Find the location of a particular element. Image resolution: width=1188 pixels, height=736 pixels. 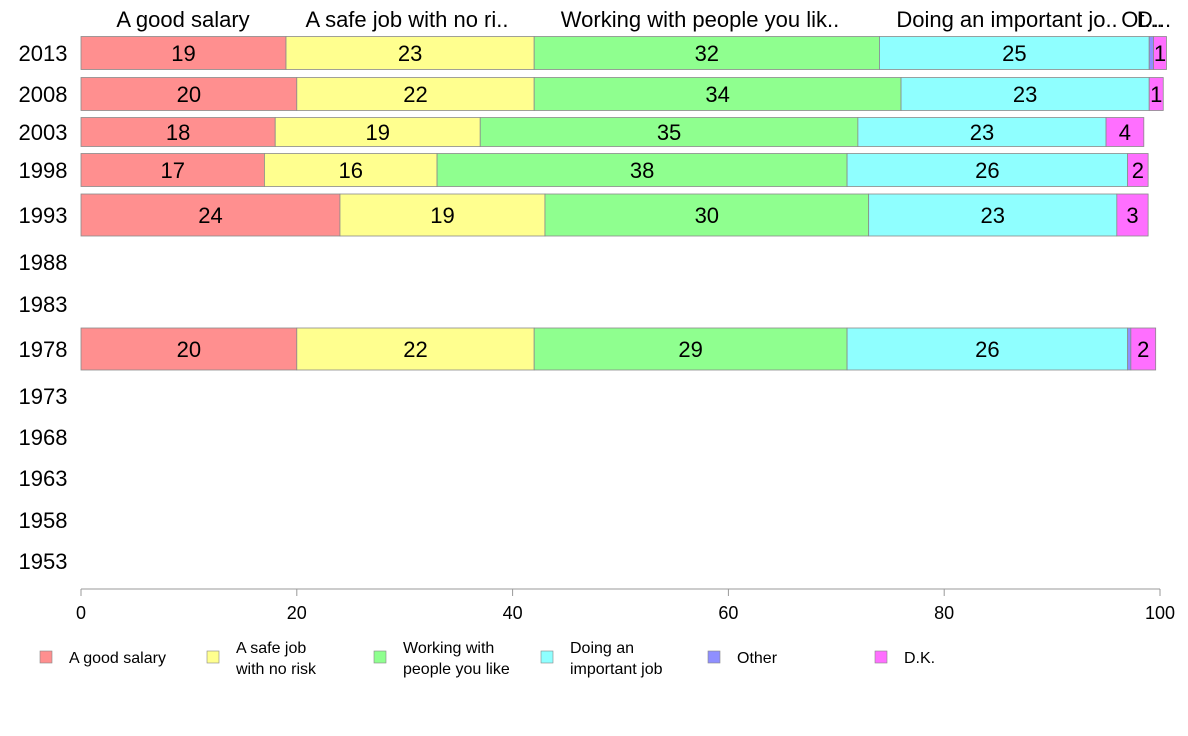

y-tick-label: 1993 is located at coordinates (43, 215).